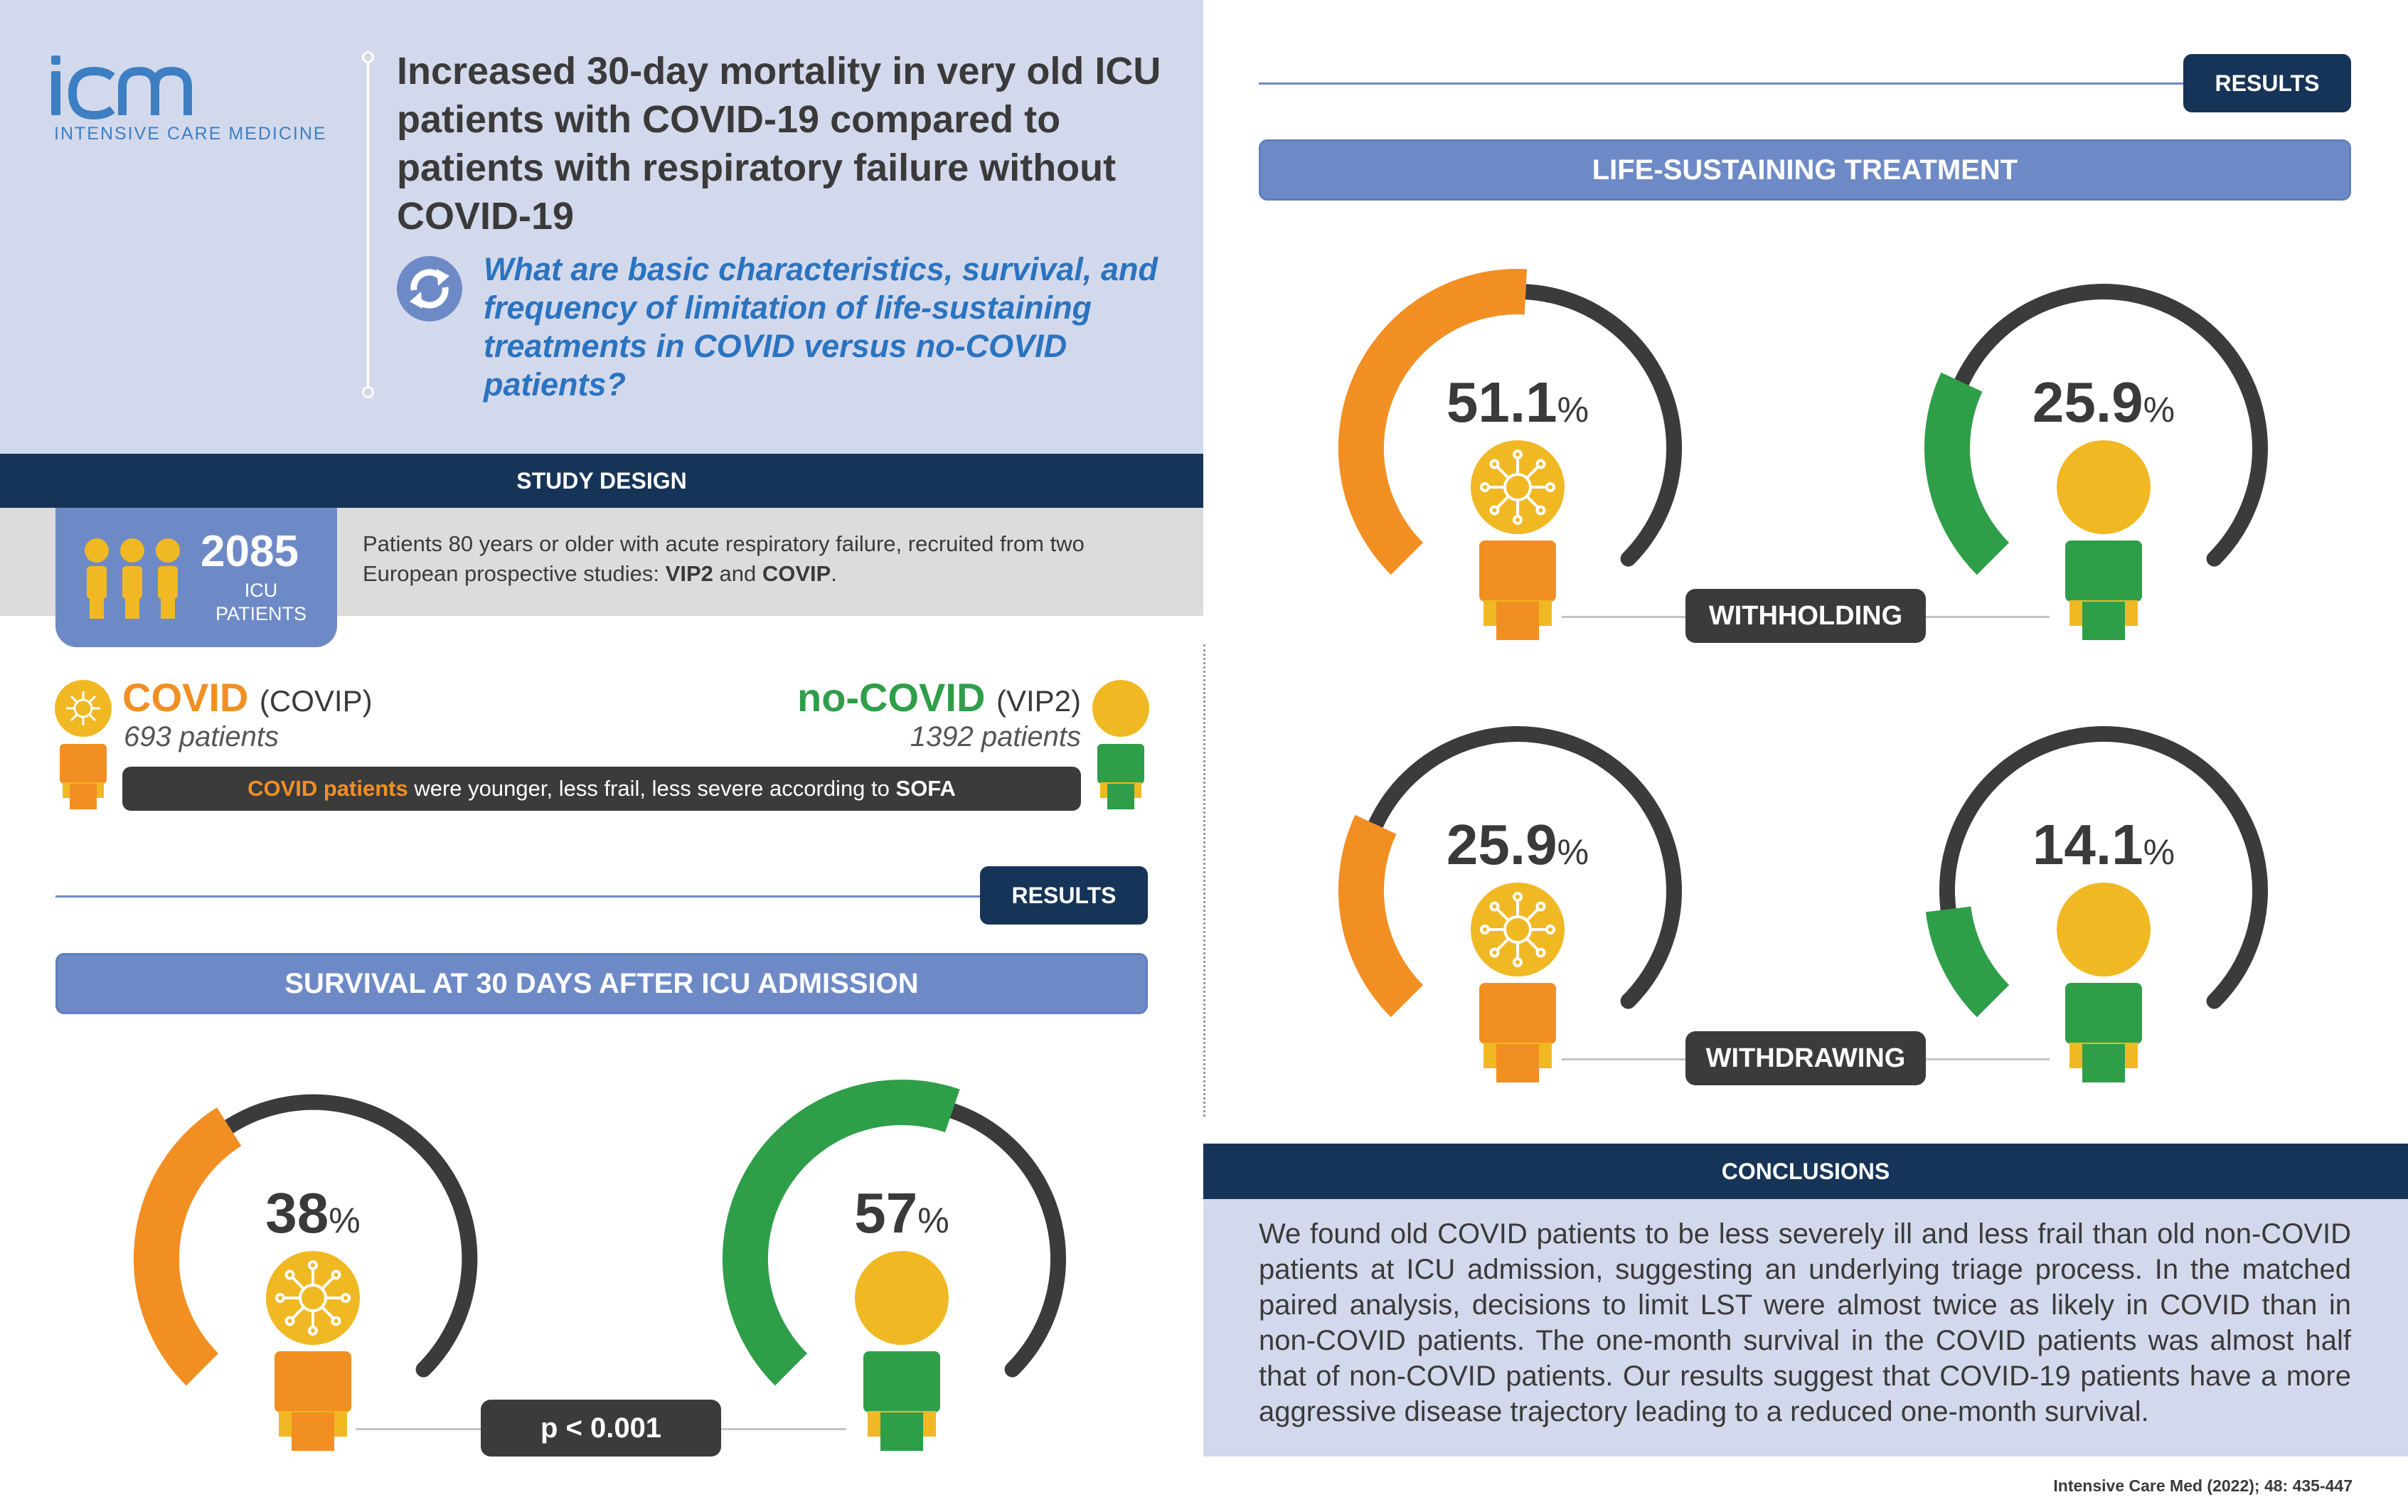 Image resolution: width=2408 pixels, height=1512 pixels. I want to click on nocovid-person-icon, so click(1120, 744).